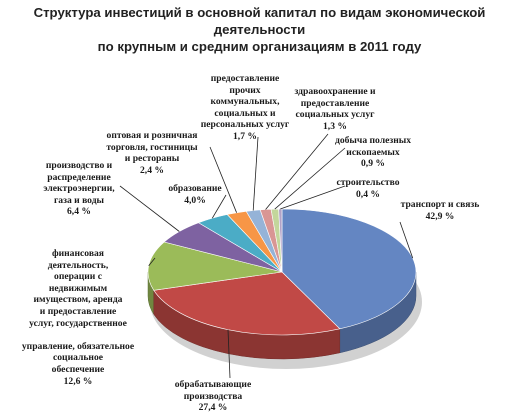 This screenshot has height=415, width=519. What do you see at coordinates (223, 179) in the screenshot?
I see `leader-line-оптовая-и-розничная` at bounding box center [223, 179].